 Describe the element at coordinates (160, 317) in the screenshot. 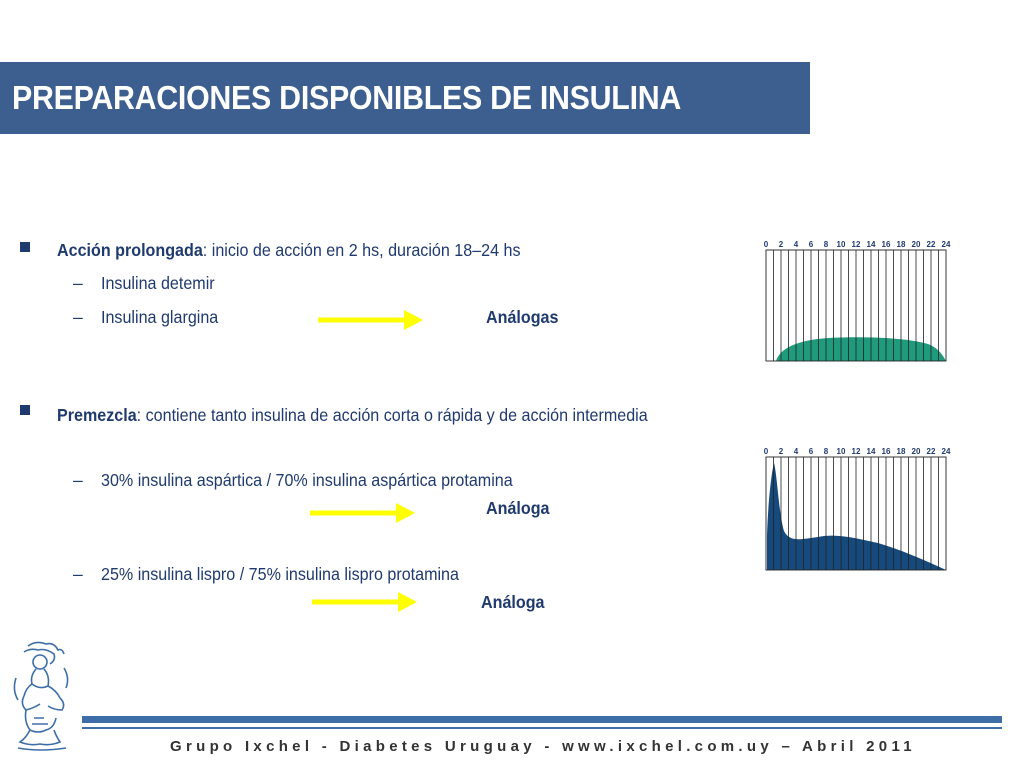

I see `item-glargina: Insulina glargina` at that location.